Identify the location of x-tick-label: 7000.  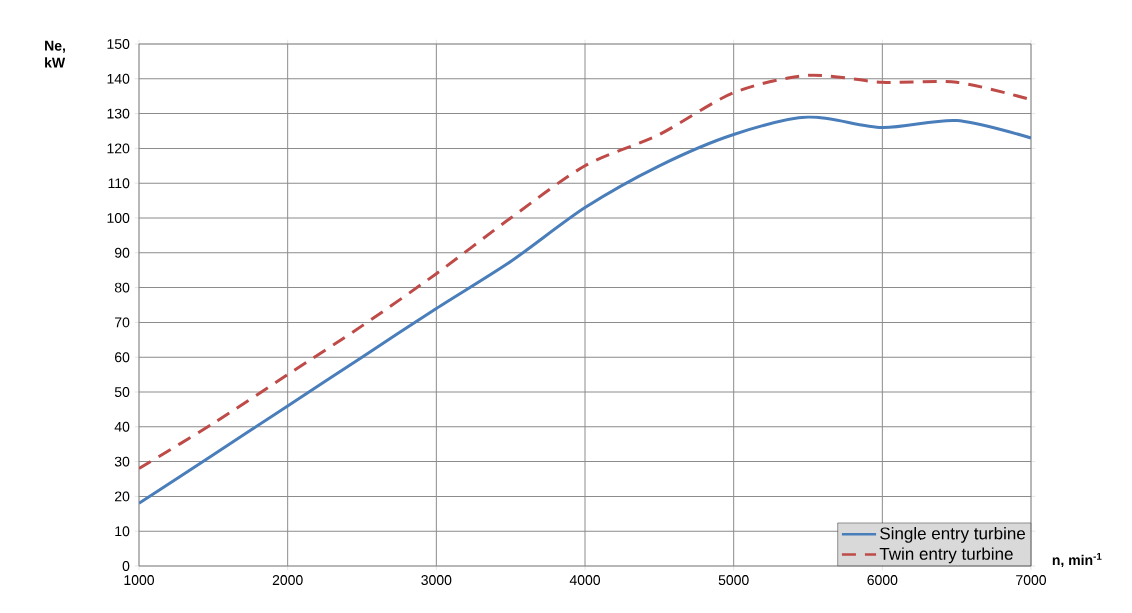
(1031, 580).